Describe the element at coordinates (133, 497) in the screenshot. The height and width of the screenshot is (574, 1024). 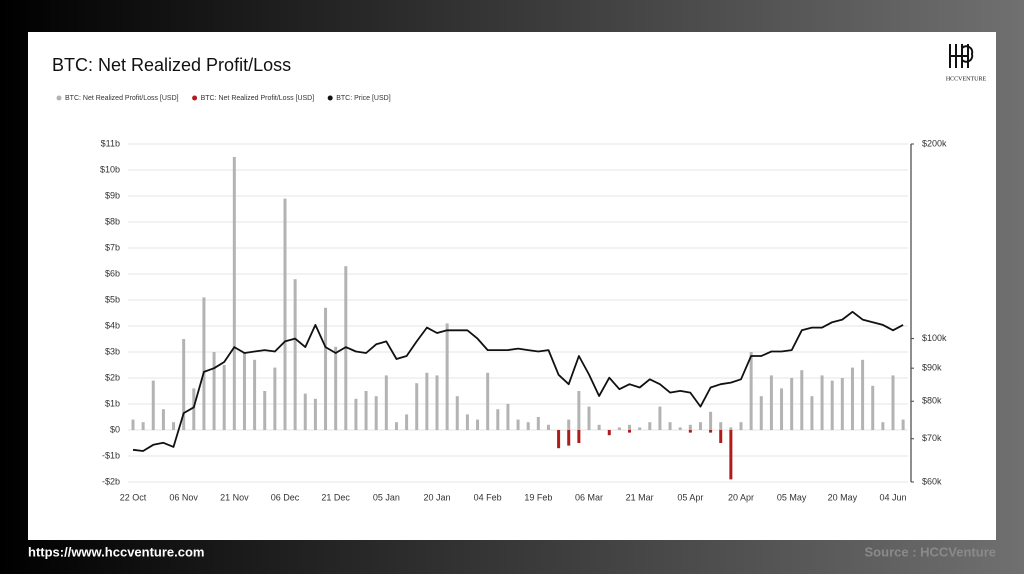
I see `x-tick-label: 22 Oct` at that location.